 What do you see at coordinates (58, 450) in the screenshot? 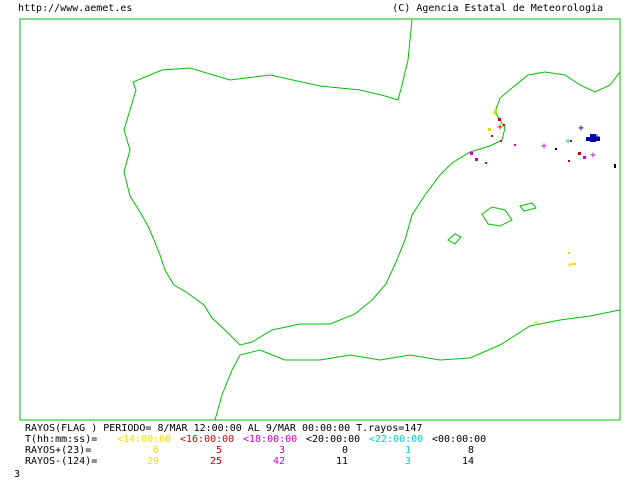
I see `positive-label: RAYOS+(23)=` at bounding box center [58, 450].